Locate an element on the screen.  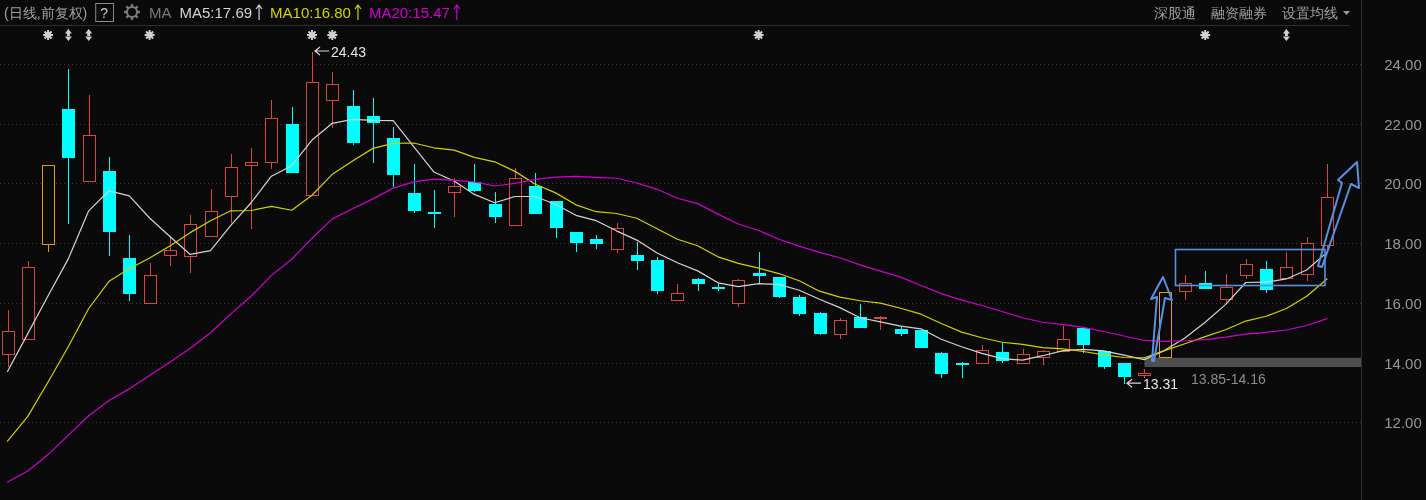
y-tick-label: 24.00 is located at coordinates (1403, 64).